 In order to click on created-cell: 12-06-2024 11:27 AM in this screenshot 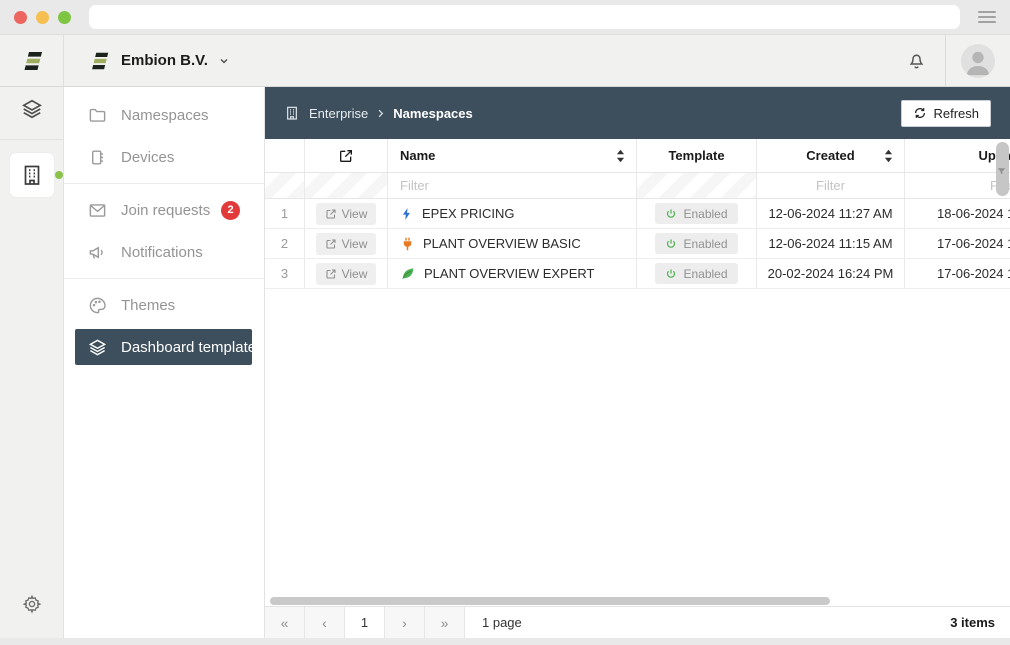, I will do `click(831, 213)`.